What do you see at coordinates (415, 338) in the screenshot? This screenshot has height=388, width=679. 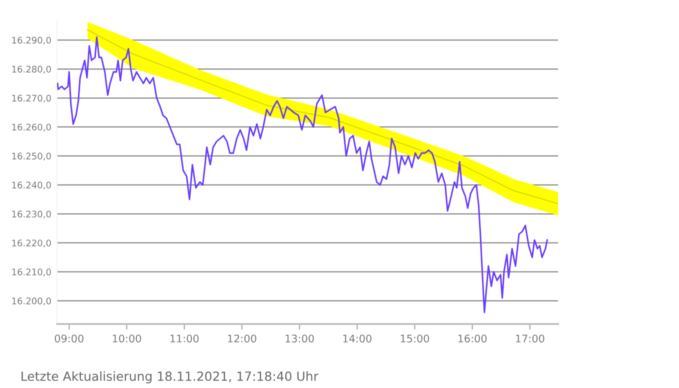 I see `x-tick-label: 15:00` at bounding box center [415, 338].